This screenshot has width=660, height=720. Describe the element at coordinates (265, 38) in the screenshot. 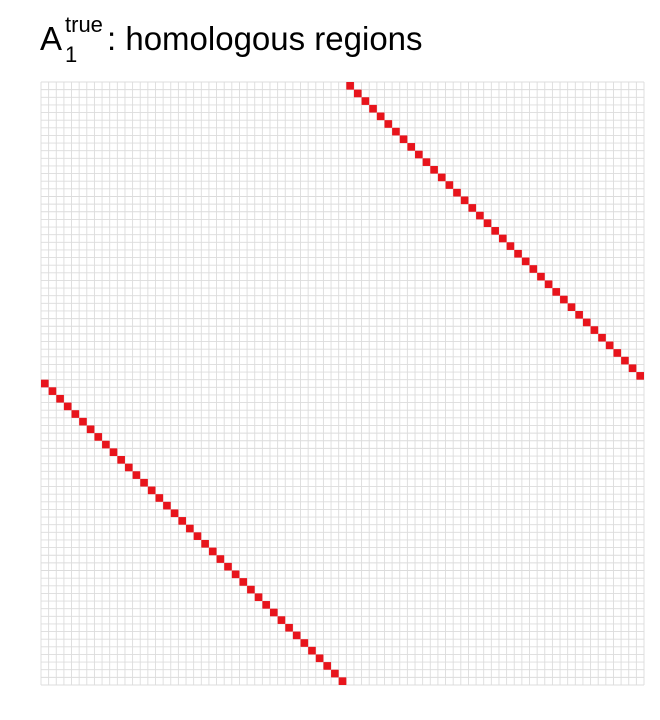

I see `chart-title-text: : homologous regions` at that location.